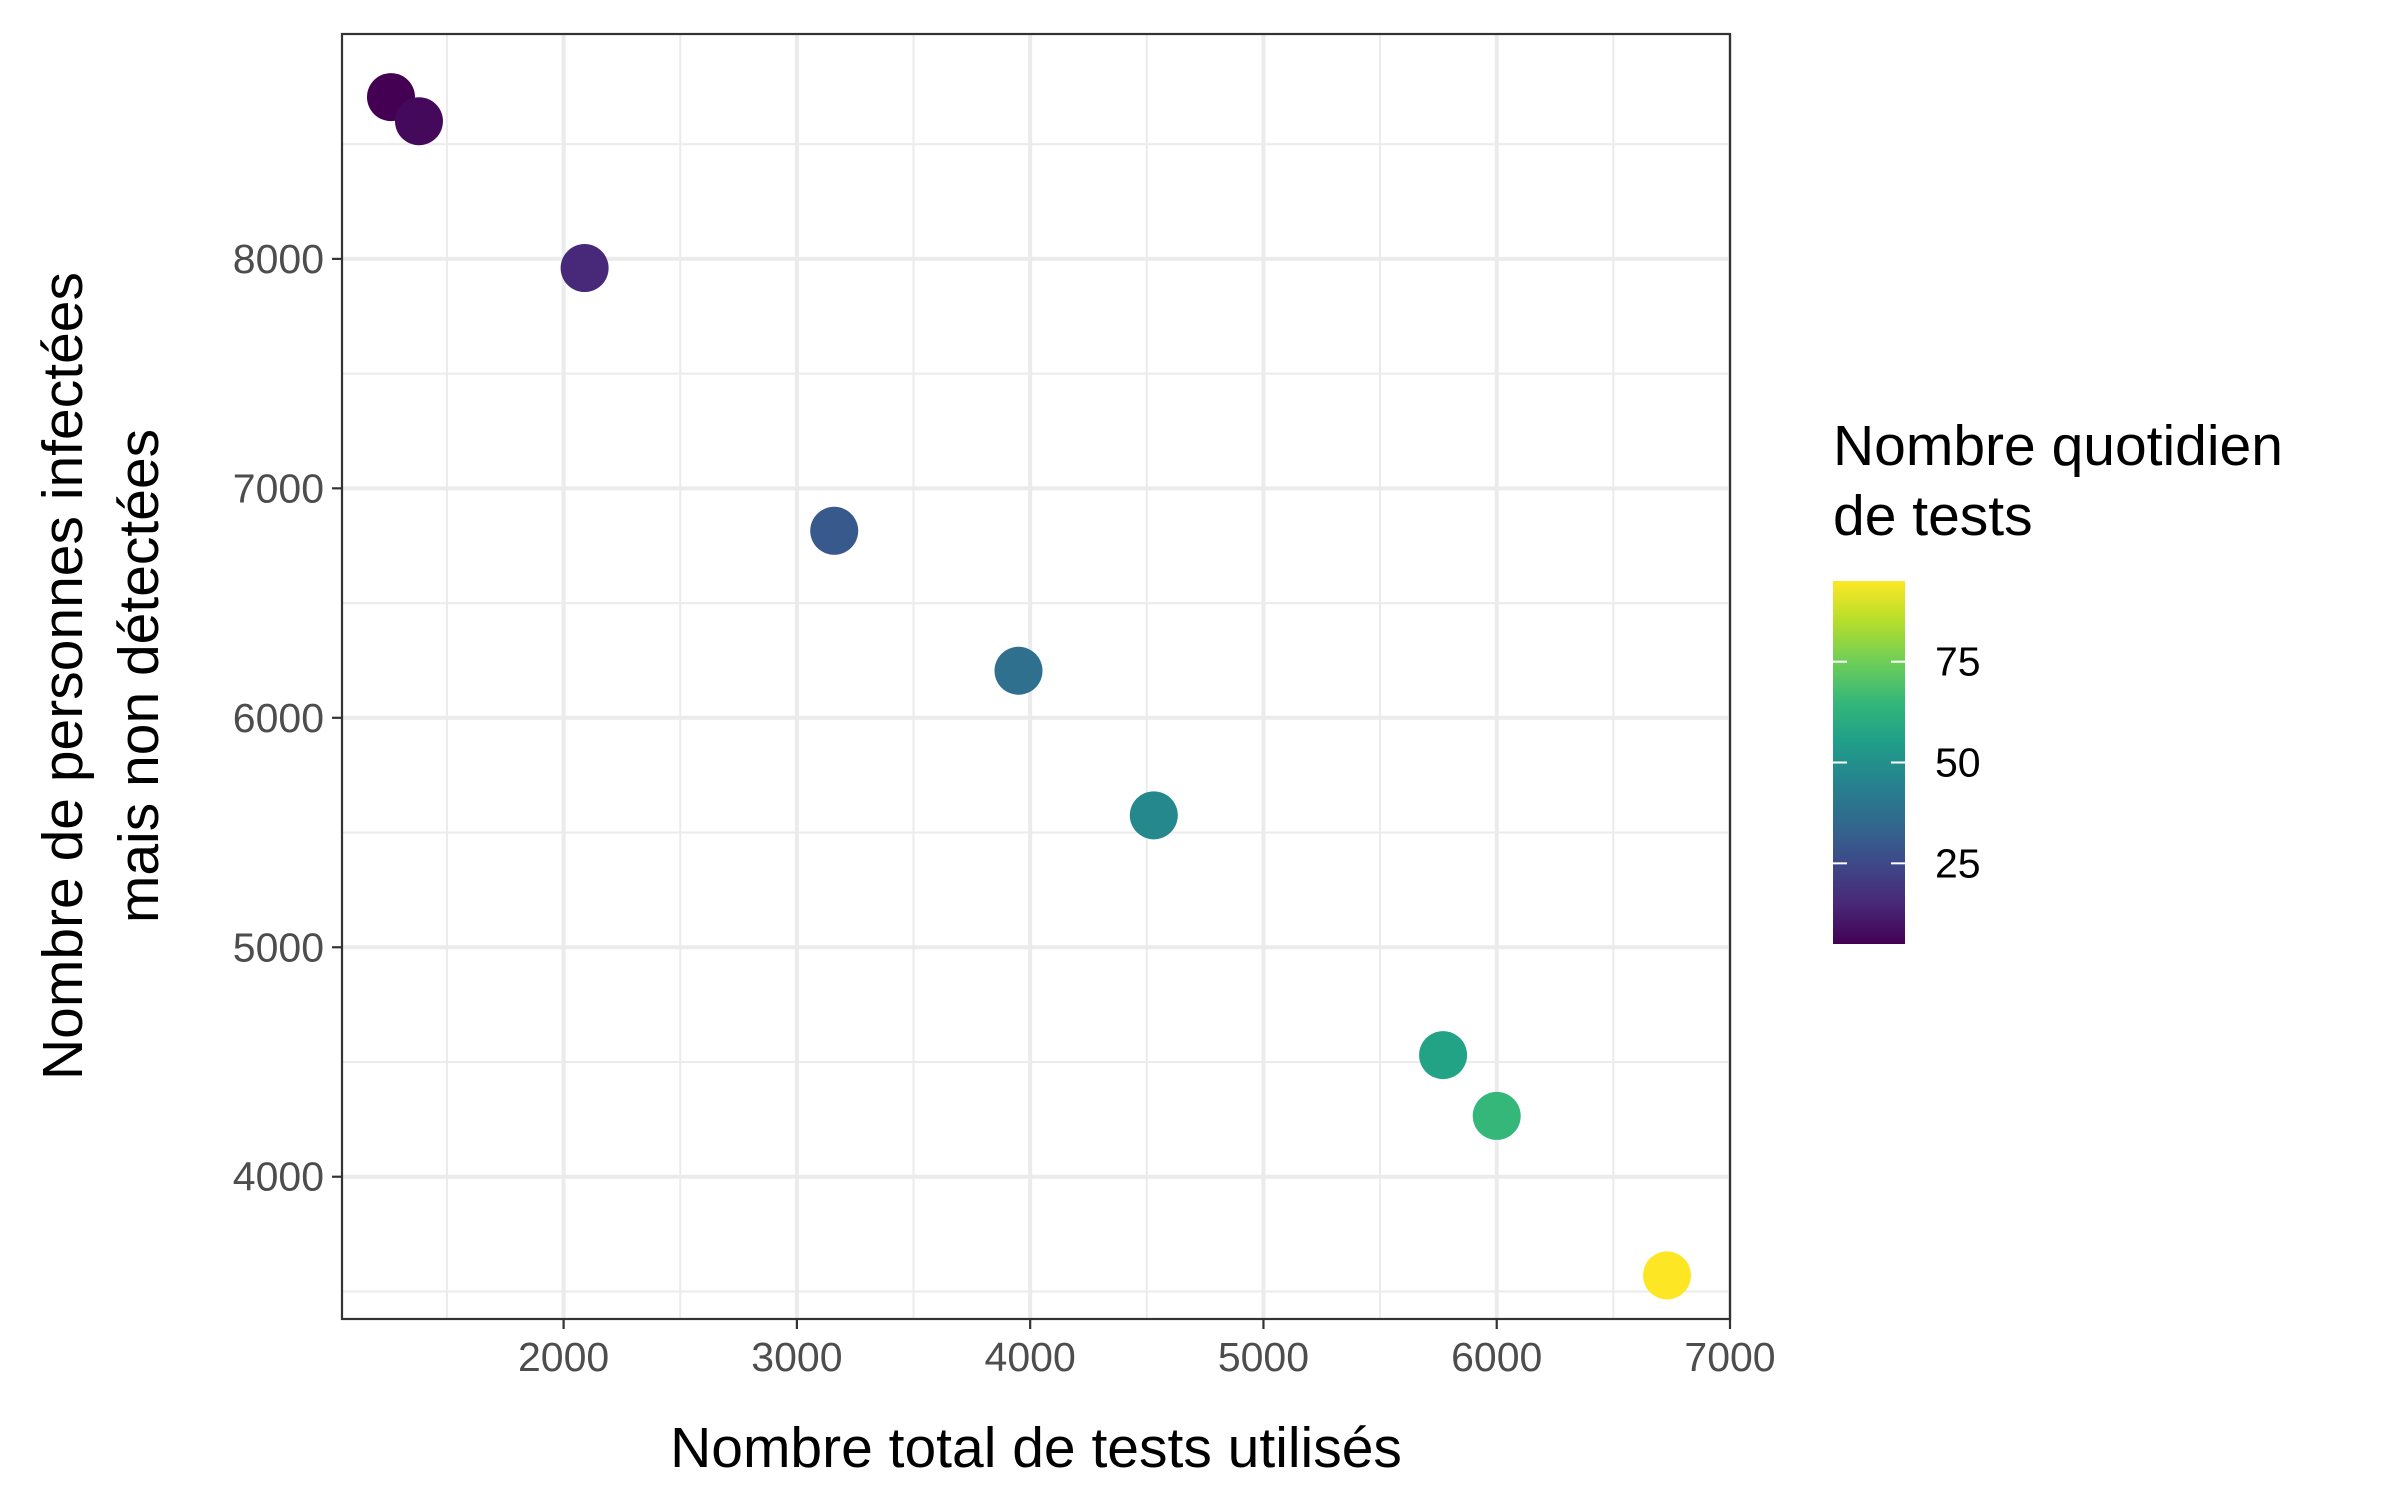 Image resolution: width=2400 pixels, height=1500 pixels. Describe the element at coordinates (1036, 1448) in the screenshot. I see `x-axis-title: Nombre total de tests utilisés` at that location.